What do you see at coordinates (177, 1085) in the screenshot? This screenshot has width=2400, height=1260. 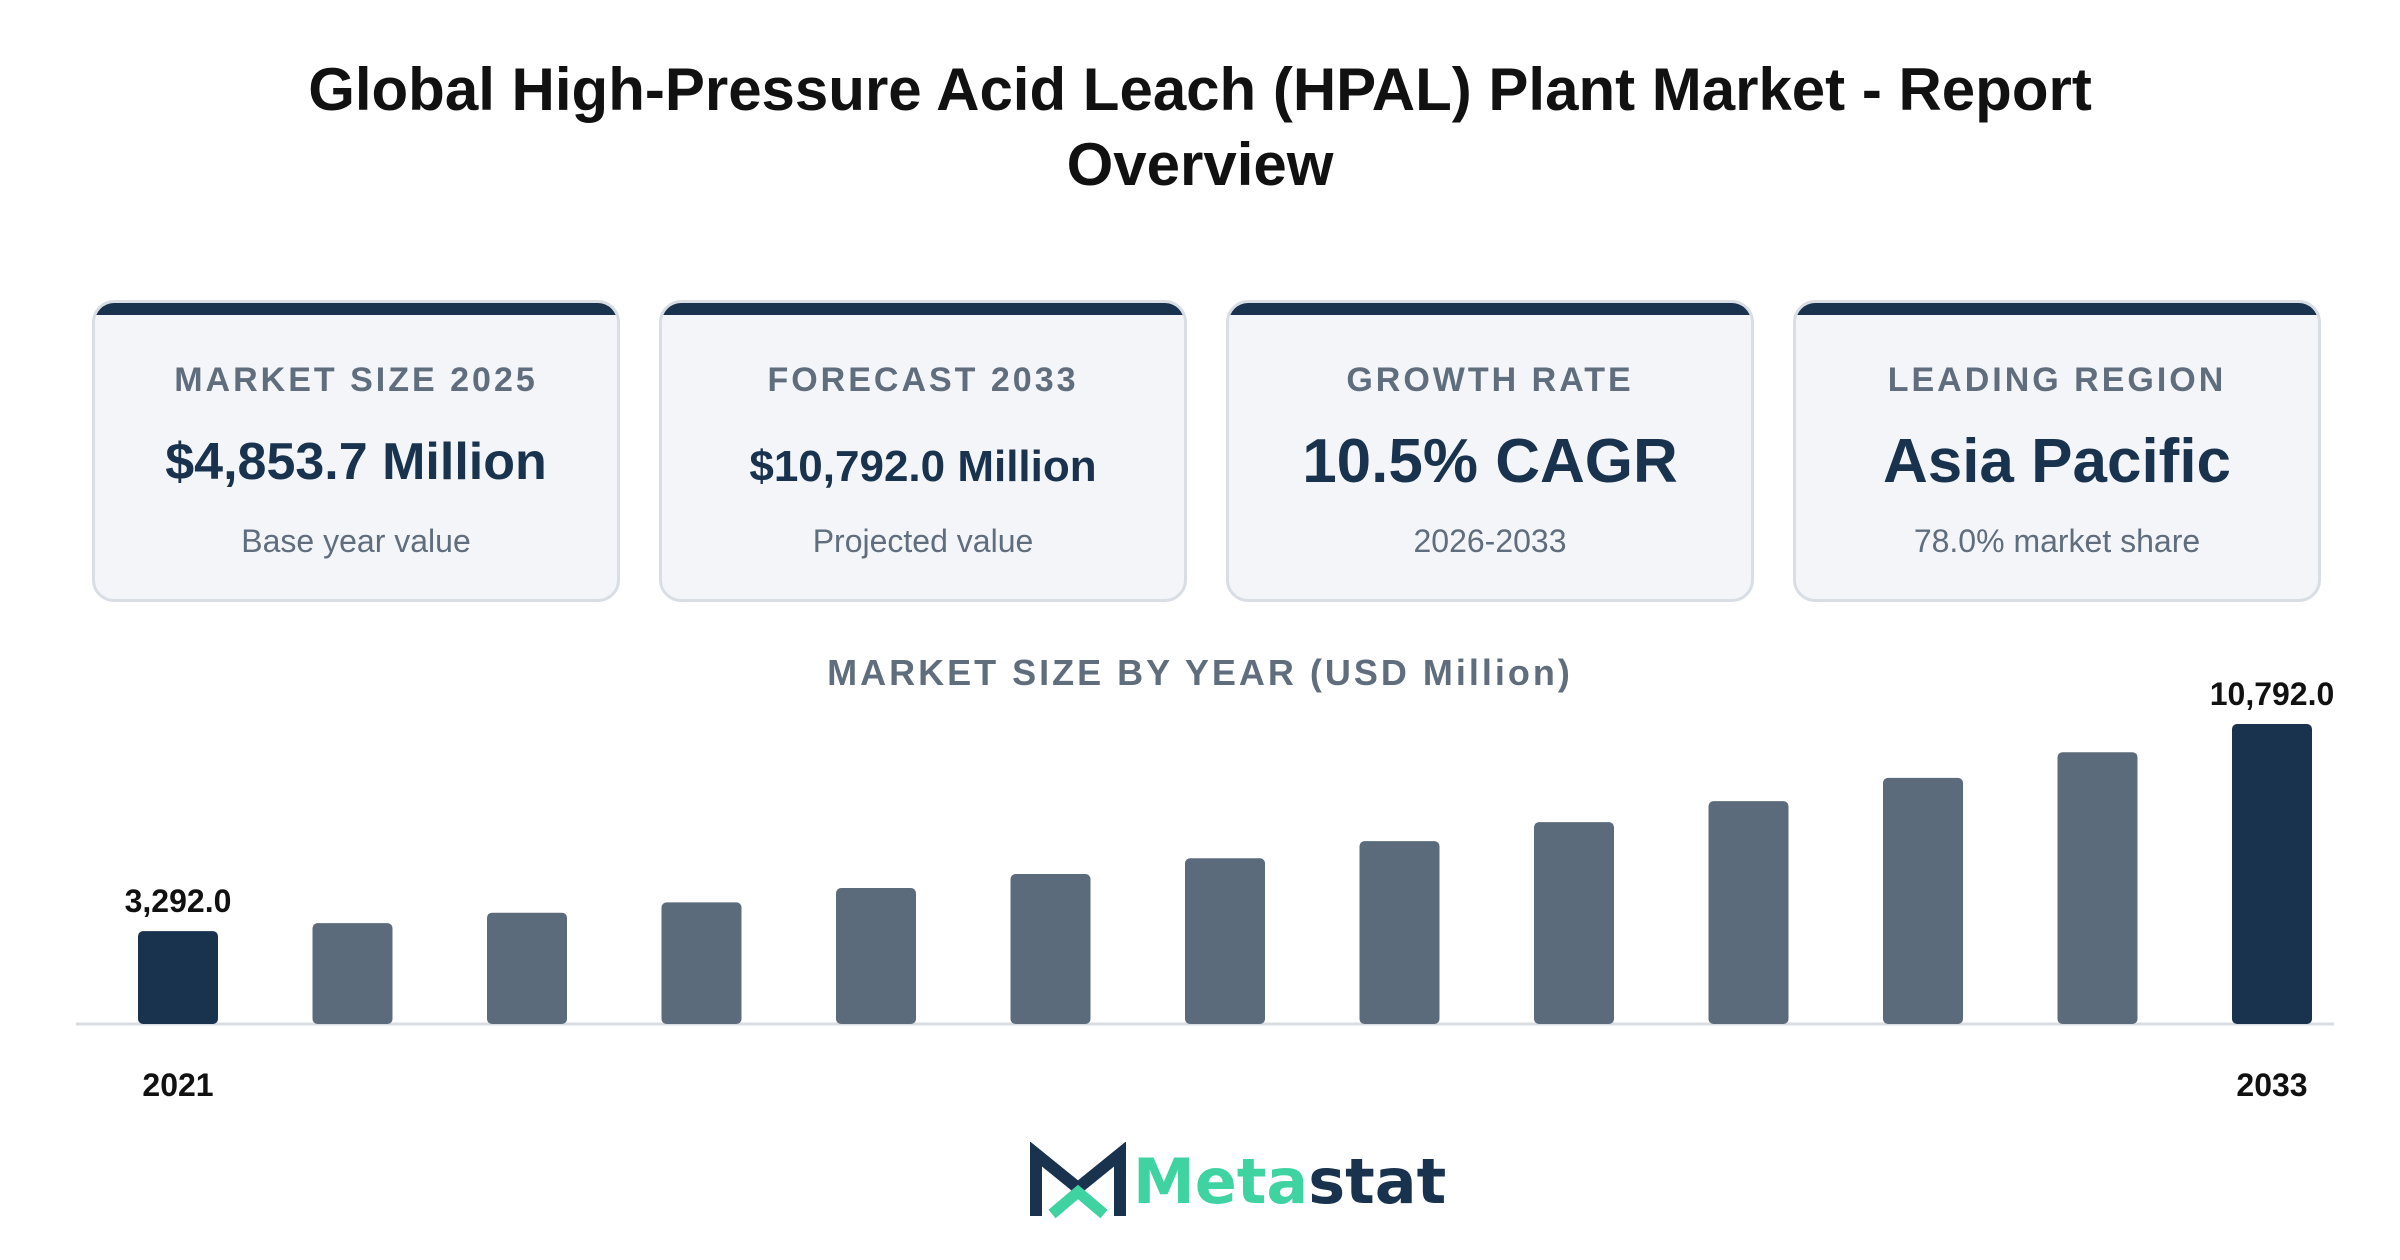 I see `x-tick-label: 2021` at bounding box center [177, 1085].